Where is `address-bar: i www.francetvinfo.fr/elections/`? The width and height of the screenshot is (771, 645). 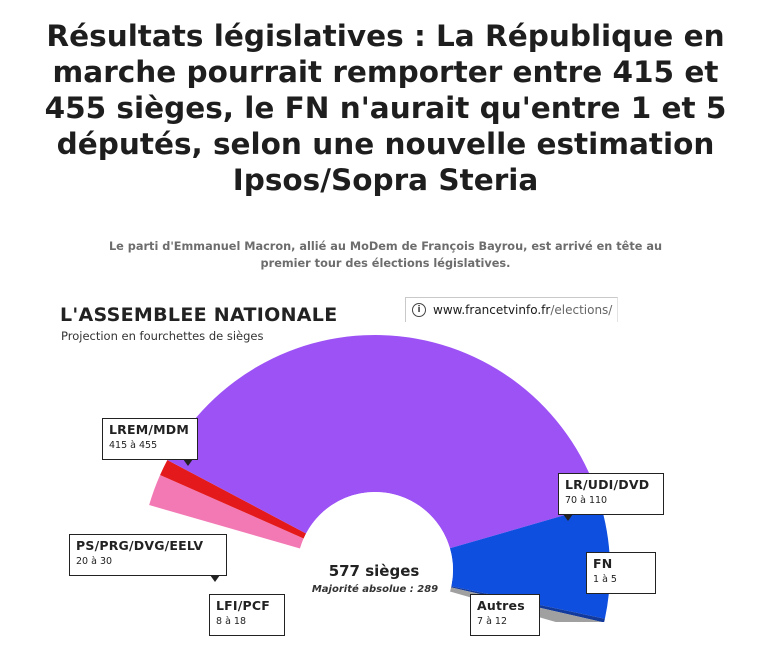
address-bar: i www.francetvinfo.fr/elections/ is located at coordinates (511, 309).